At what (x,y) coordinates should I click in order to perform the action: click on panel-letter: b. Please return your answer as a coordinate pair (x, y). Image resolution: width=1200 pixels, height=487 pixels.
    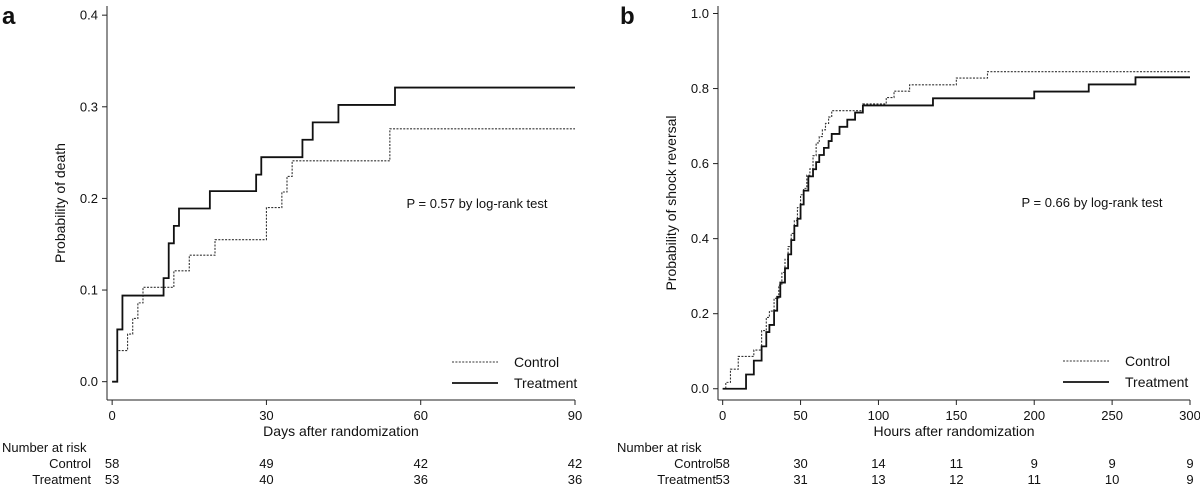
    Looking at the image, I should click on (627, 16).